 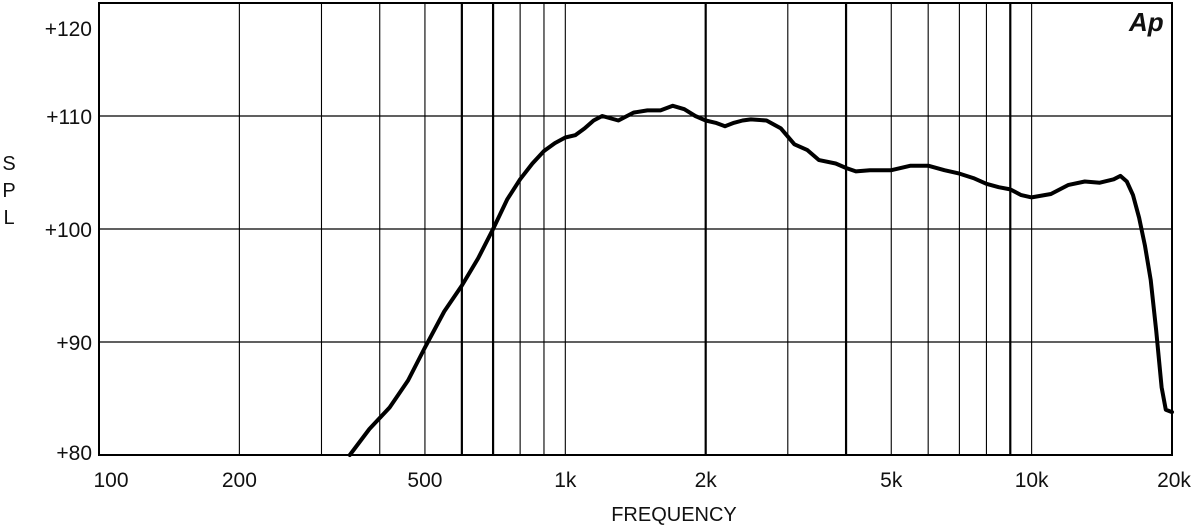 What do you see at coordinates (674, 515) in the screenshot?
I see `x-axis-title: FREQUENCY` at bounding box center [674, 515].